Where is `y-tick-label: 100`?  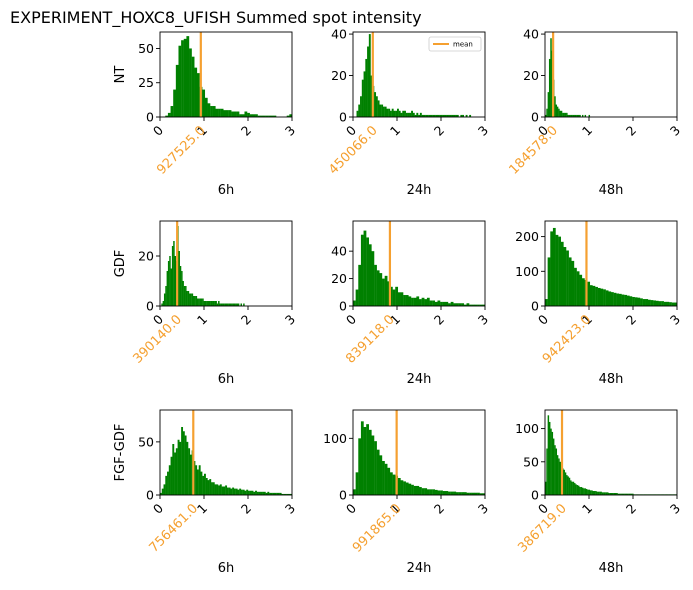
y-tick-label: 100 is located at coordinates (527, 271).